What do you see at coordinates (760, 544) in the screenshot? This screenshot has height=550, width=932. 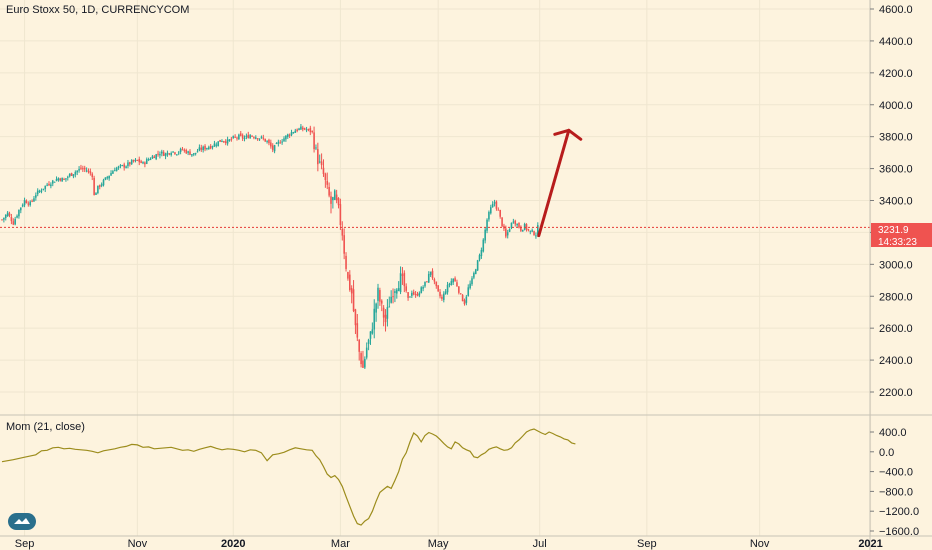 I see `time-tick-label: Nov` at bounding box center [760, 544].